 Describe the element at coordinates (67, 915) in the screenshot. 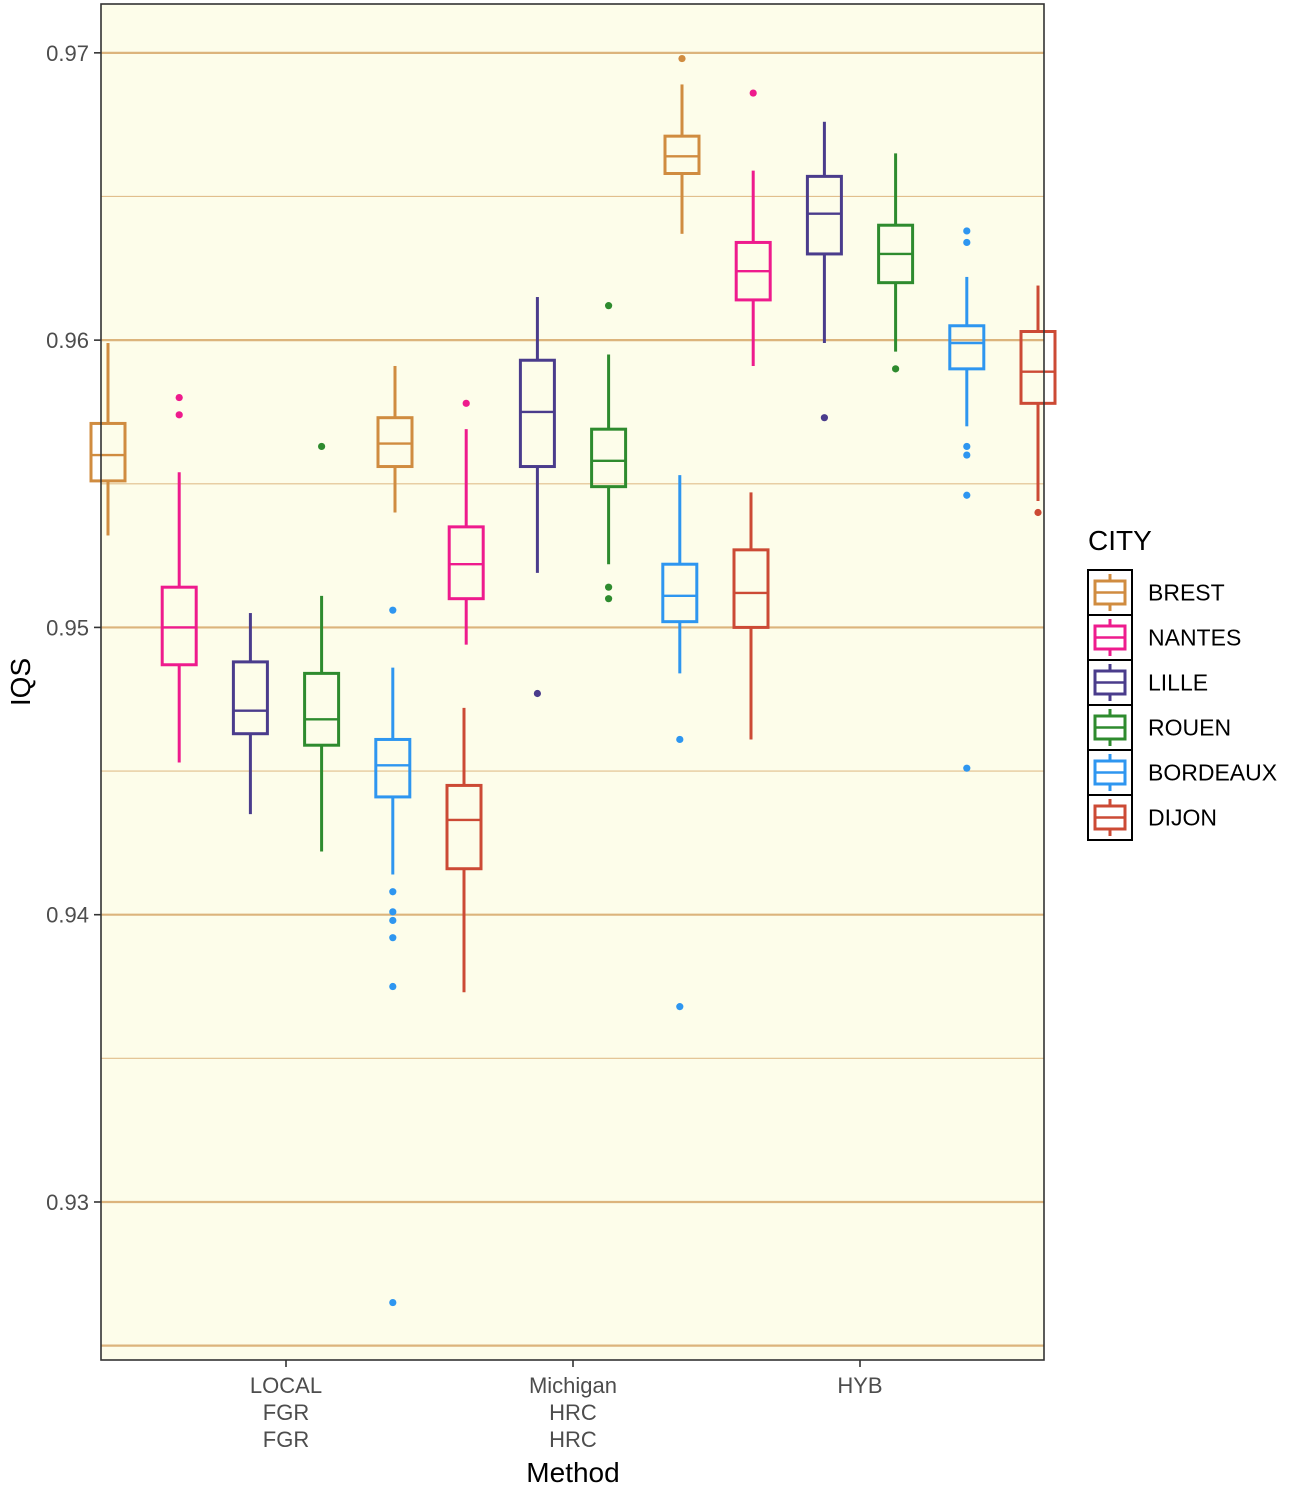

I see `y-tick-label: 0.94` at that location.